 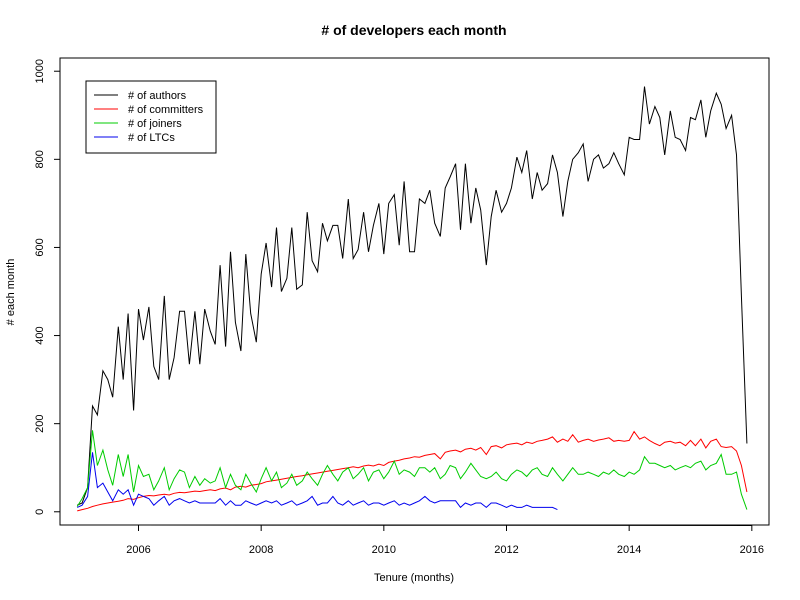 What do you see at coordinates (138, 550) in the screenshot?
I see `x-tick-label: 2006` at bounding box center [138, 550].